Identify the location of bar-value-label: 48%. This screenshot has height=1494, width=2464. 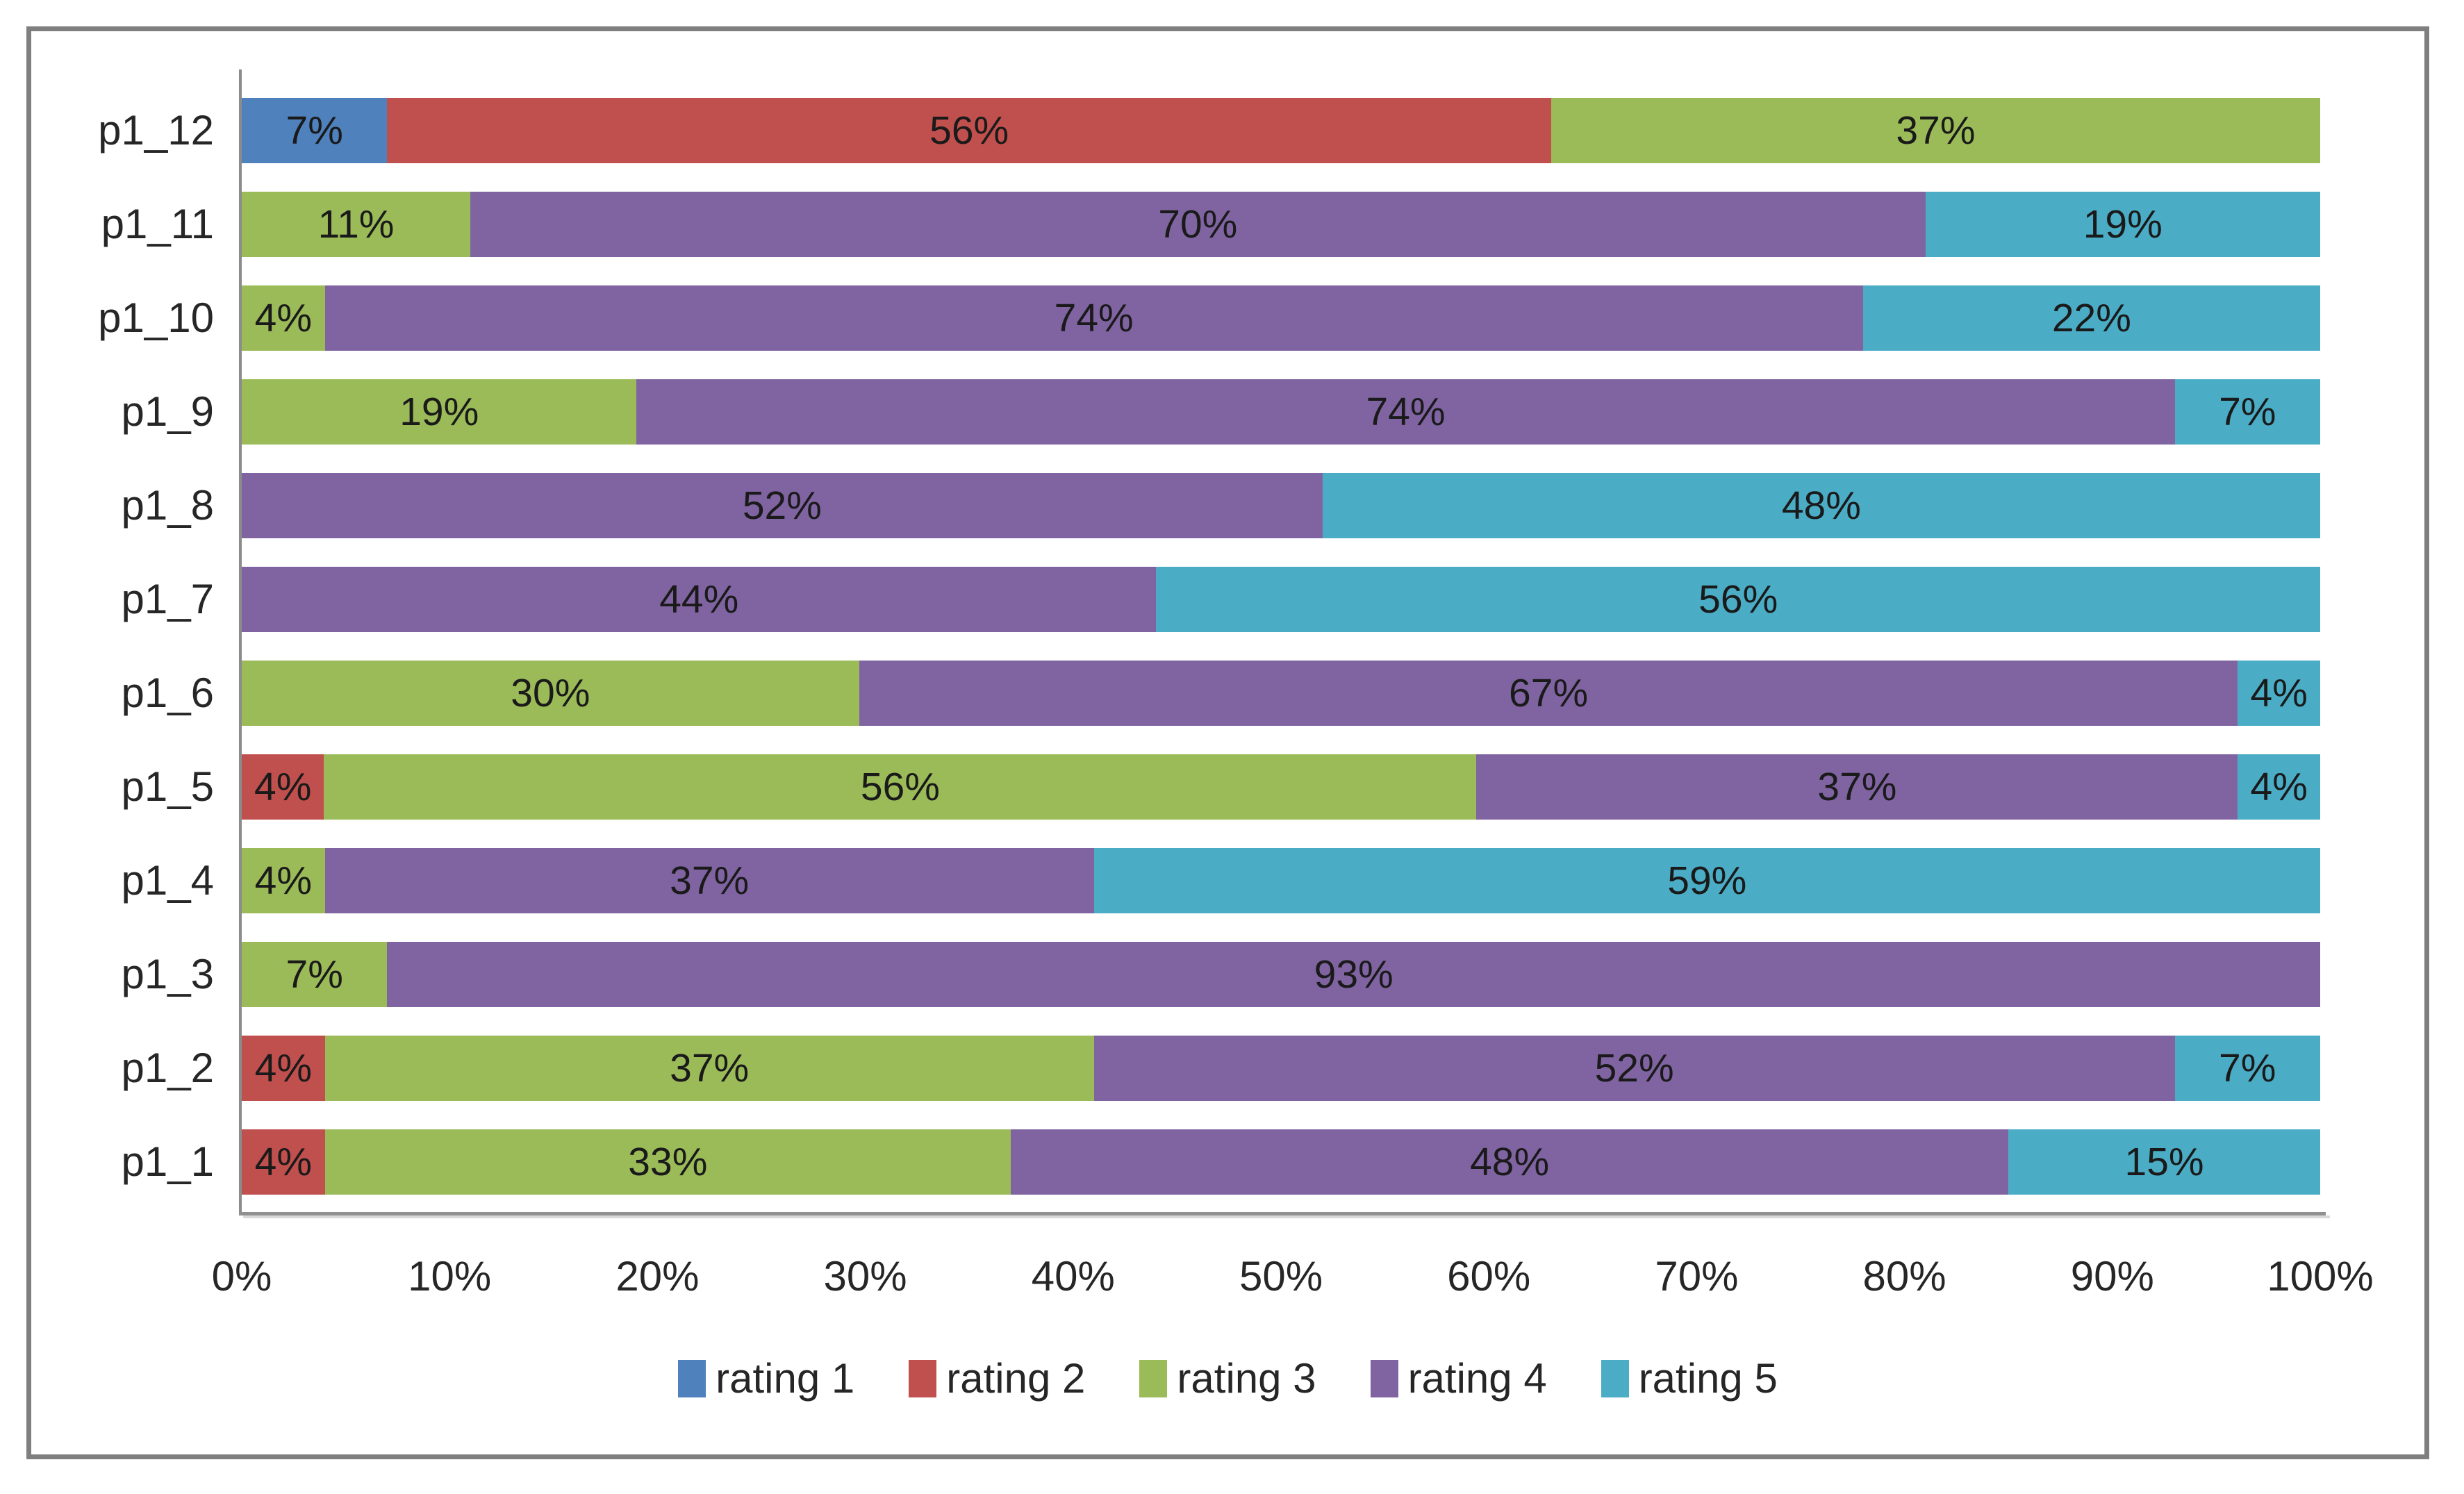
(1510, 1161).